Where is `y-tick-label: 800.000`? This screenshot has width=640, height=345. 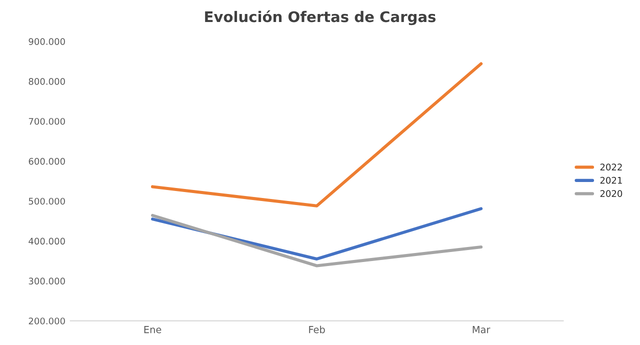 y-tick-label: 800.000 is located at coordinates (46, 81).